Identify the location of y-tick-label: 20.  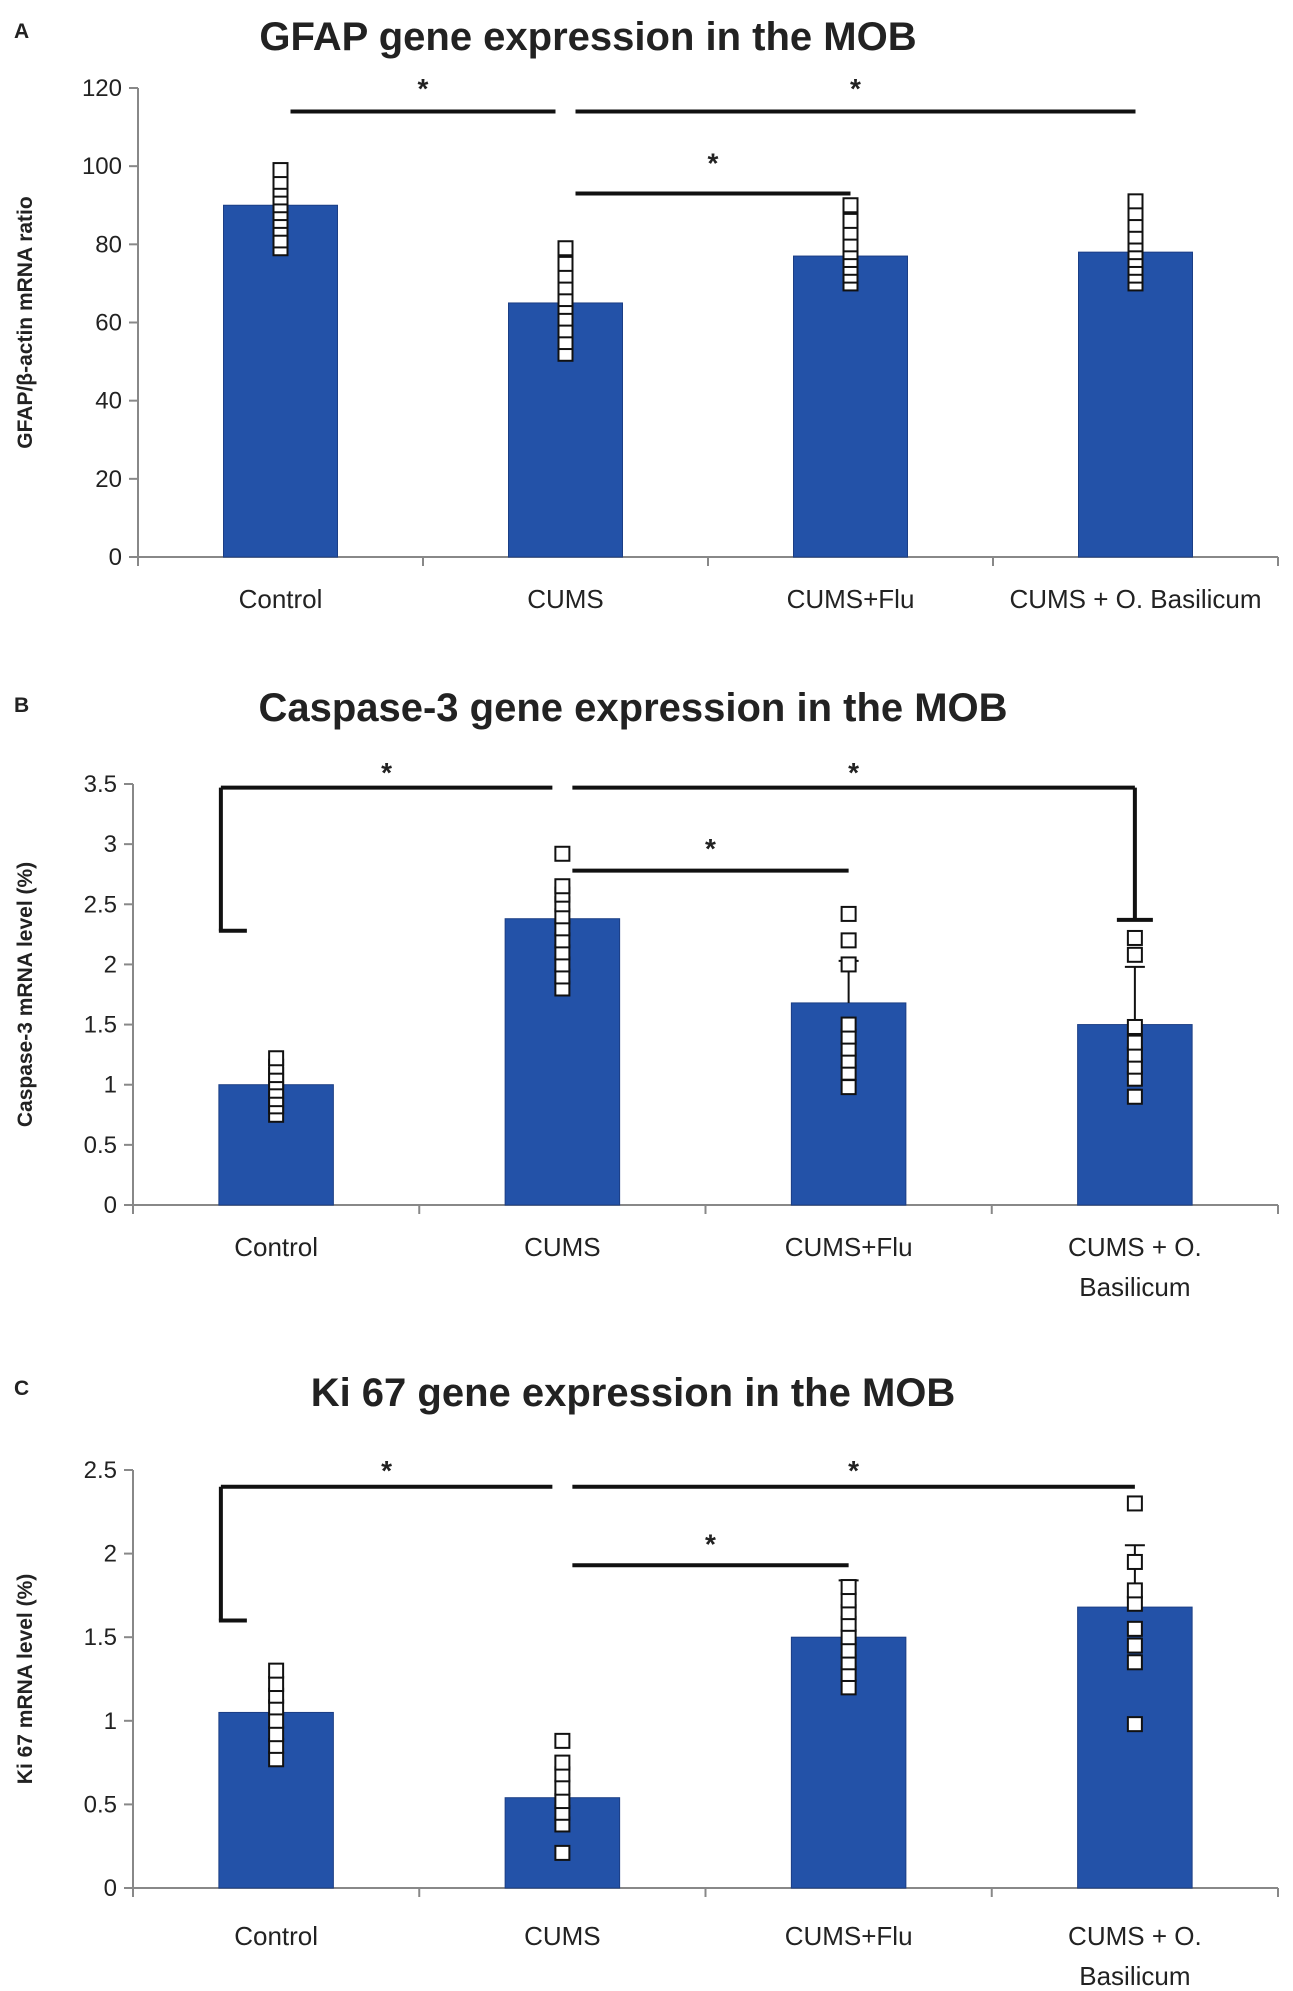
(108, 479).